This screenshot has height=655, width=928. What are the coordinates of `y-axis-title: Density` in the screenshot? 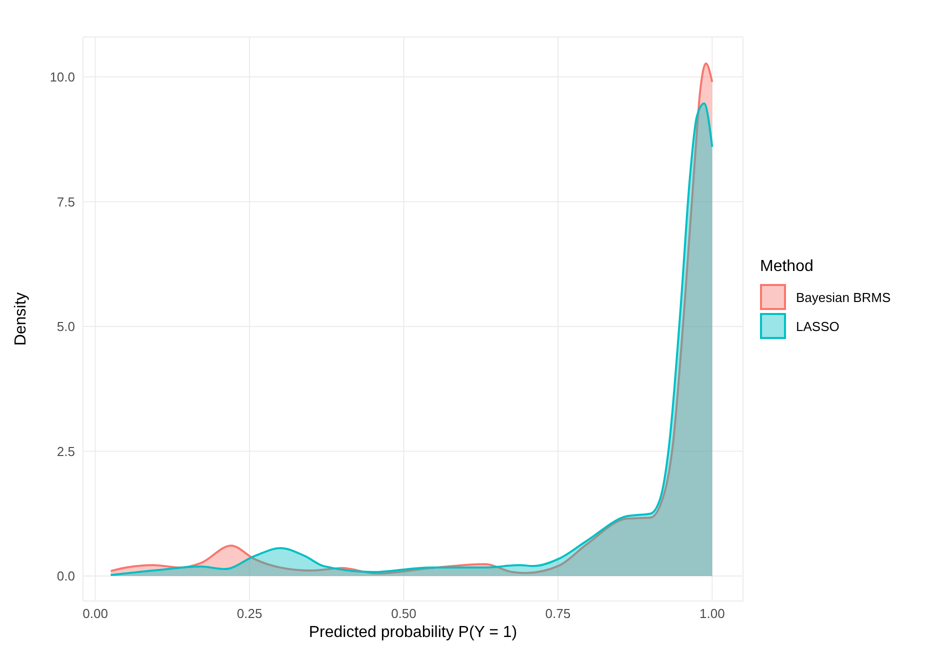 It's located at (21, 319).